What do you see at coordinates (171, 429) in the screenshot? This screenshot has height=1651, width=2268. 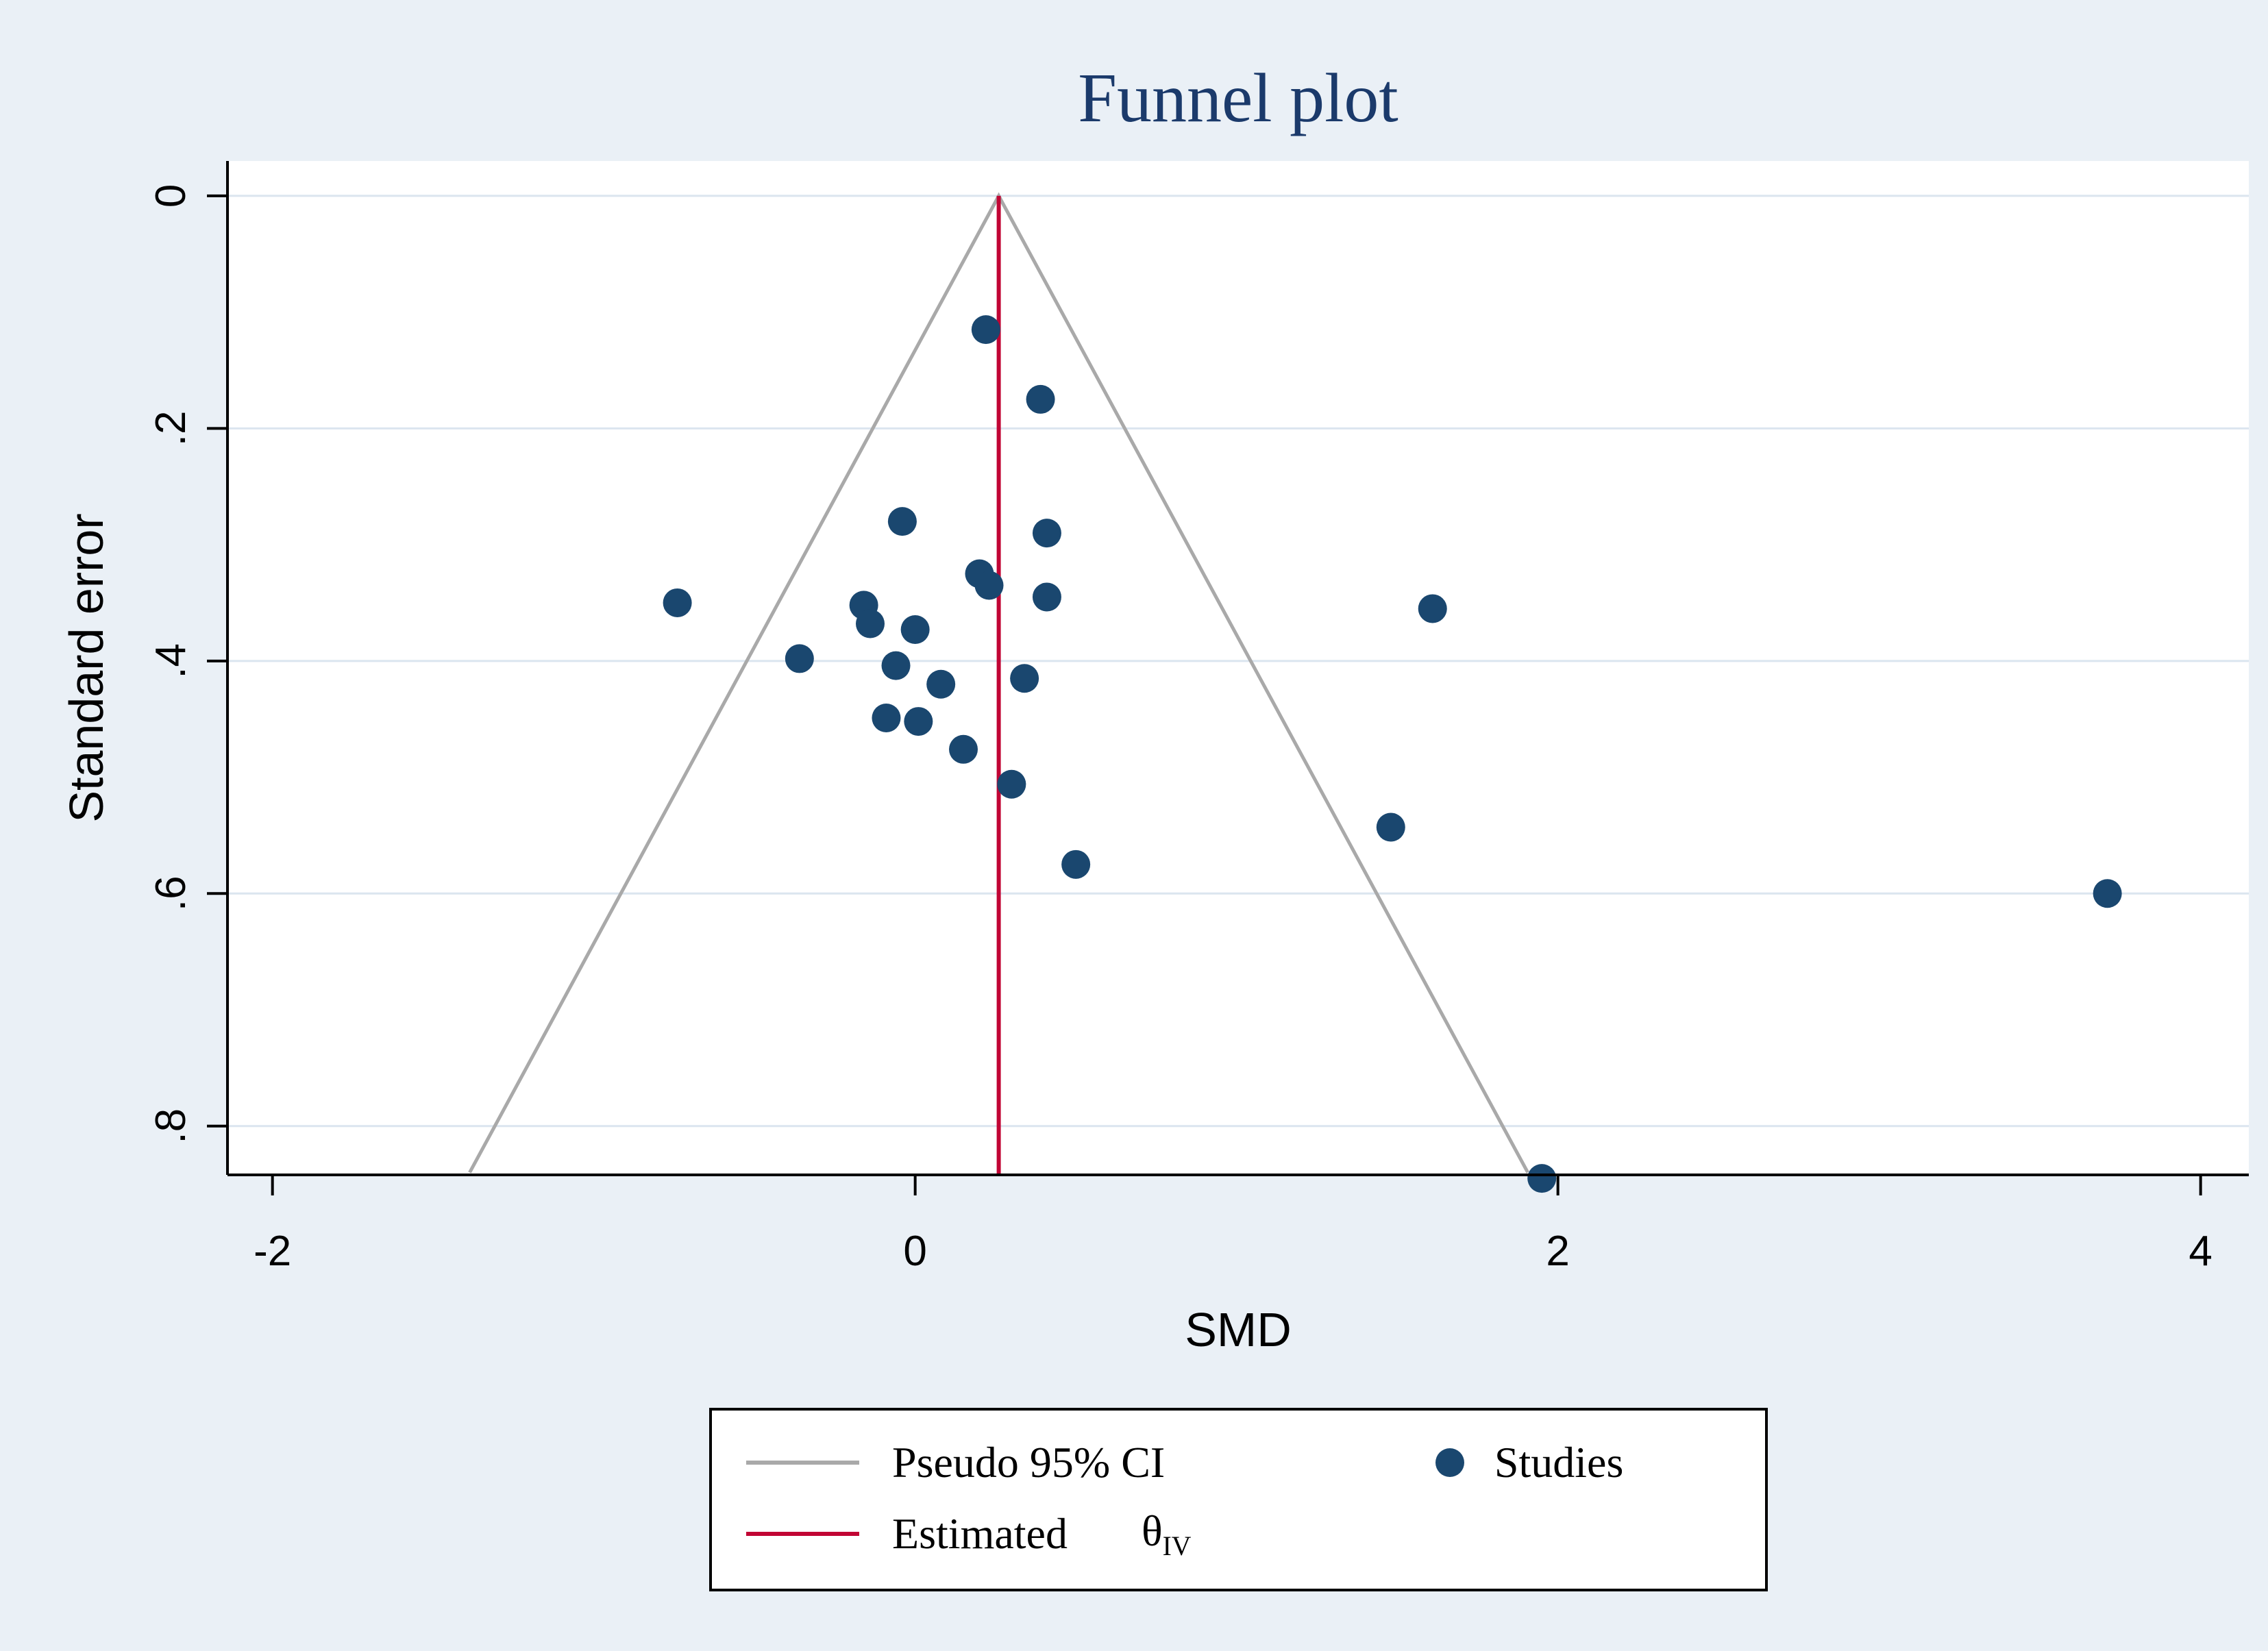 I see `y-tick-label: .2` at bounding box center [171, 429].